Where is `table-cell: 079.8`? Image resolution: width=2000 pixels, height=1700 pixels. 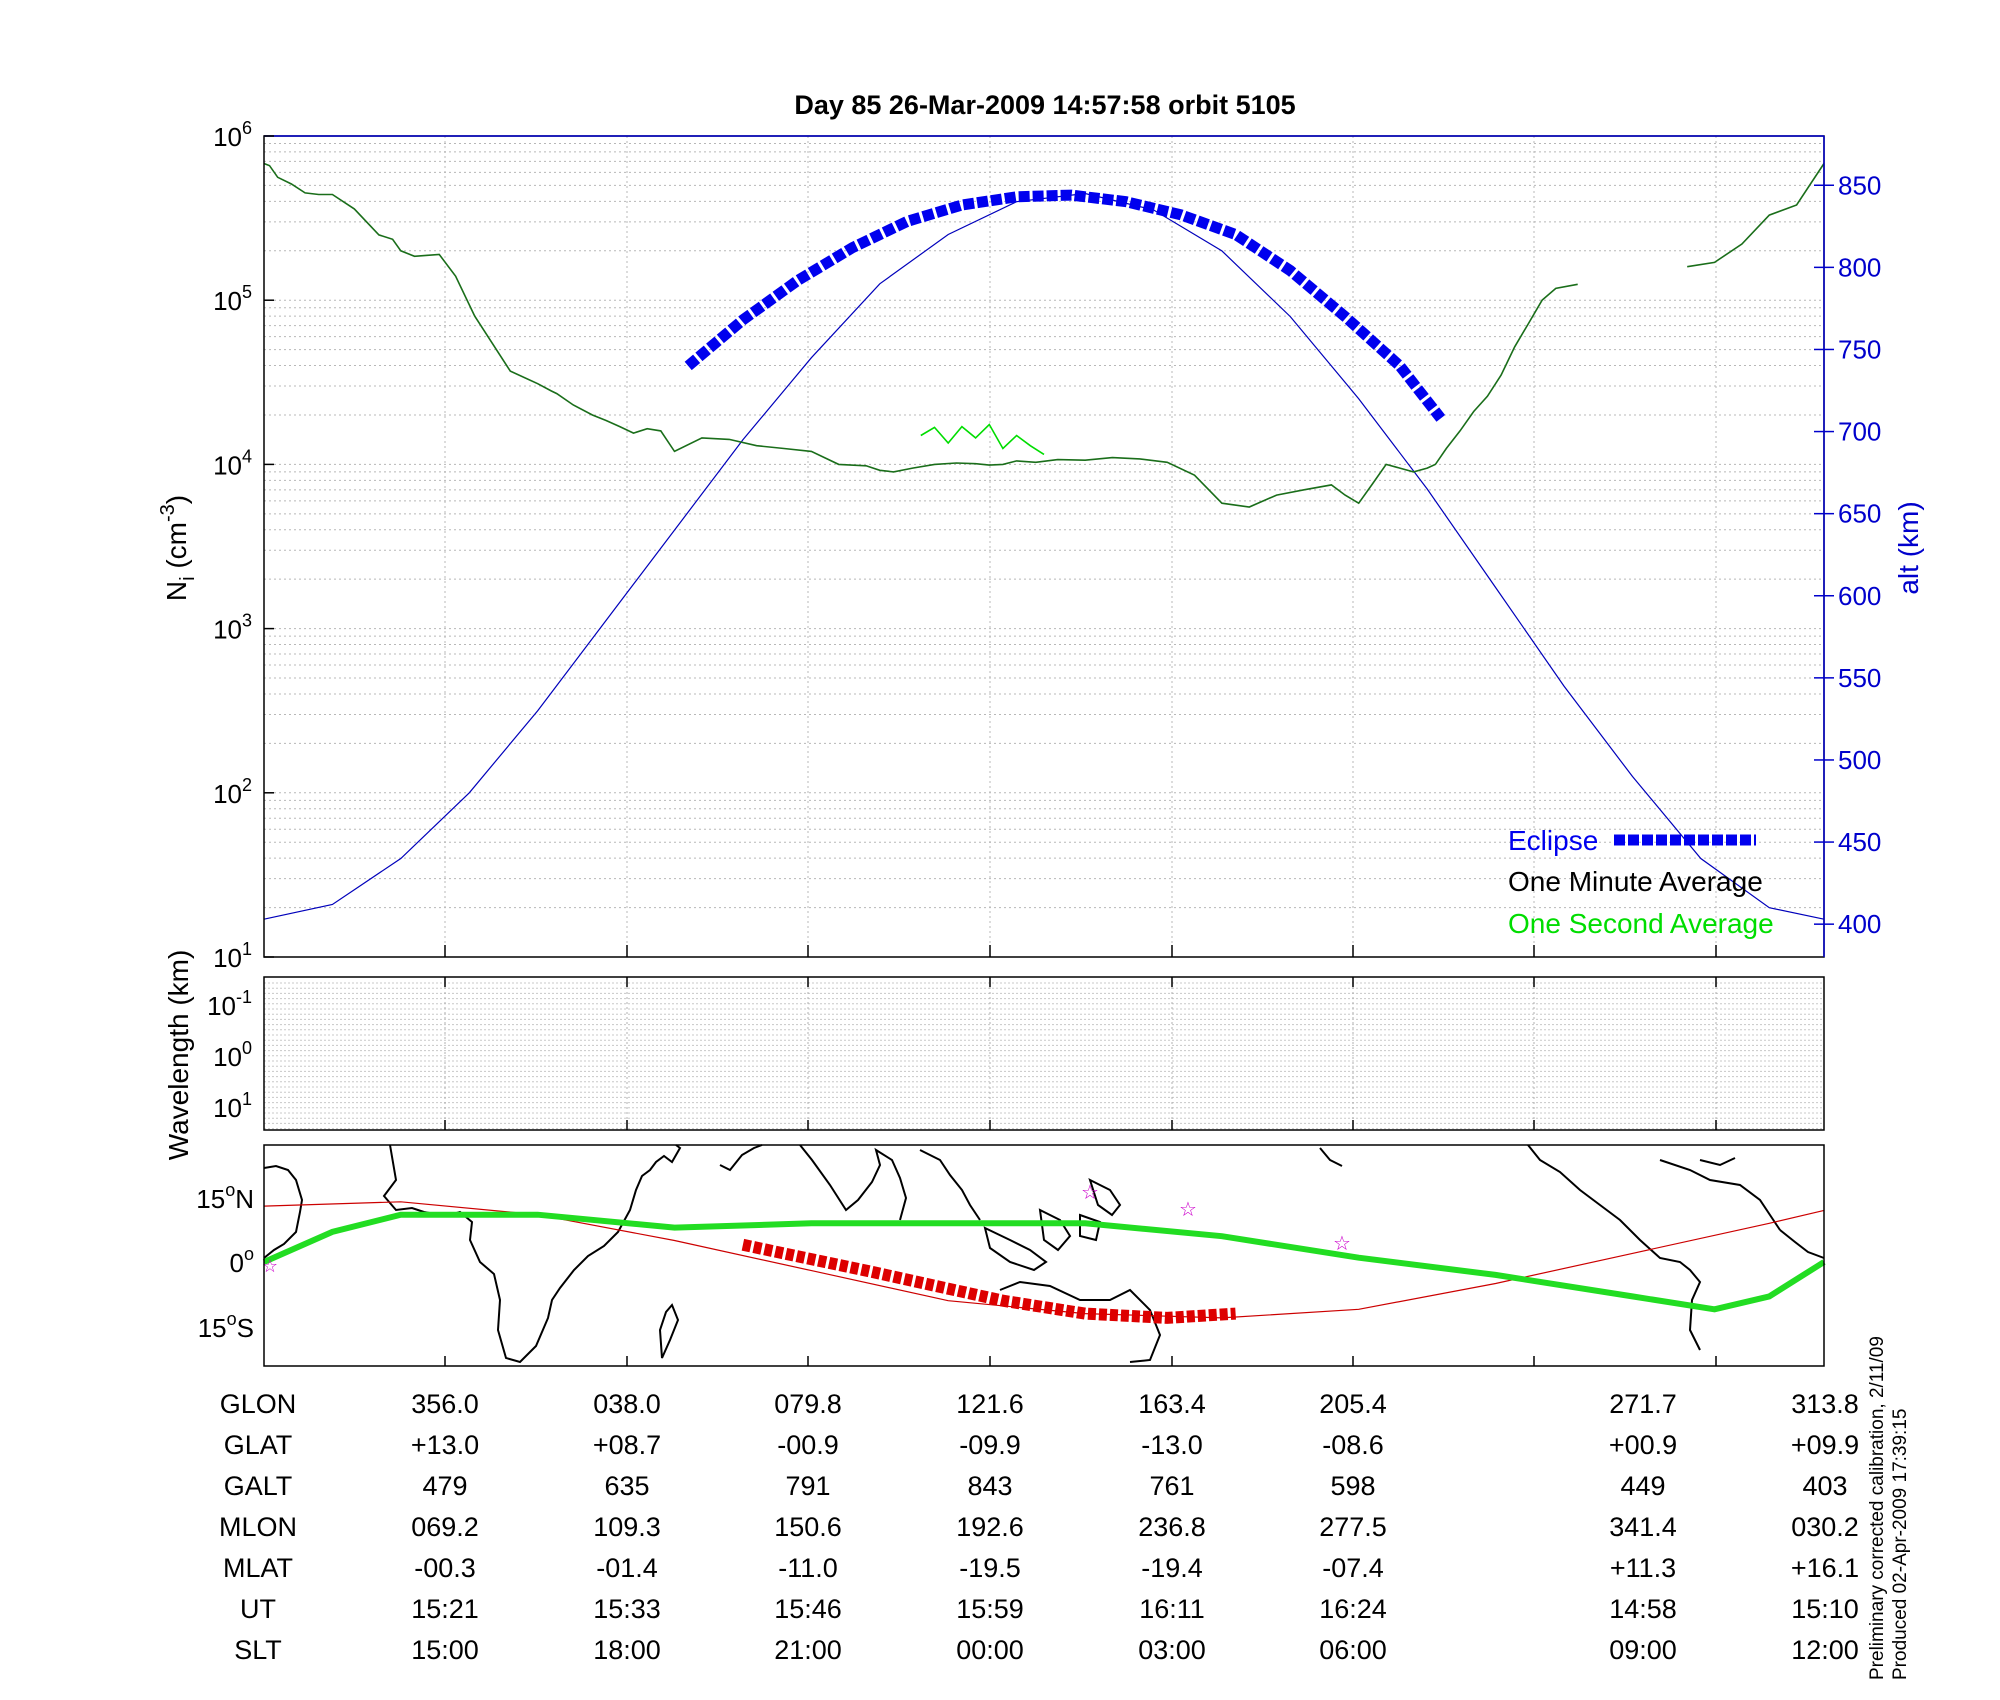
table-cell: 079.8 is located at coordinates (808, 1404).